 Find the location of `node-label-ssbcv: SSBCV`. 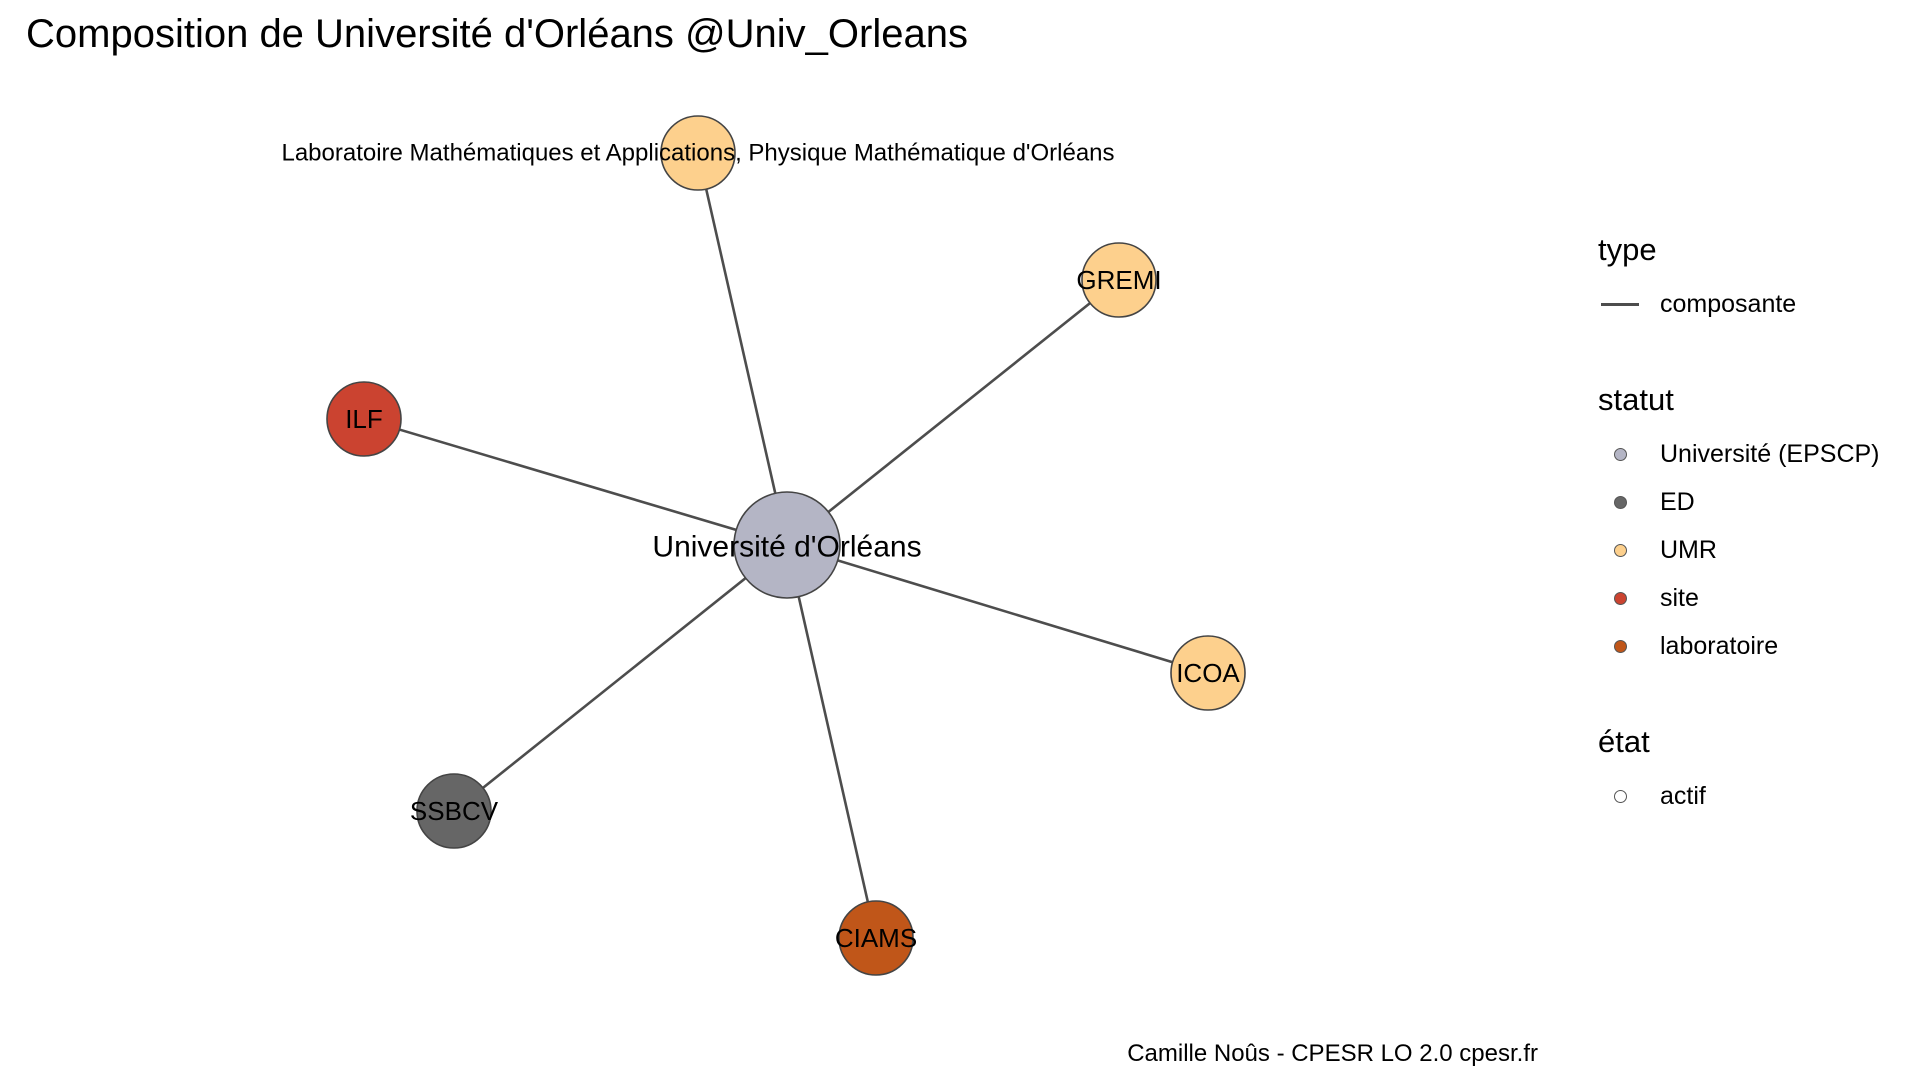

node-label-ssbcv: SSBCV is located at coordinates (454, 811).